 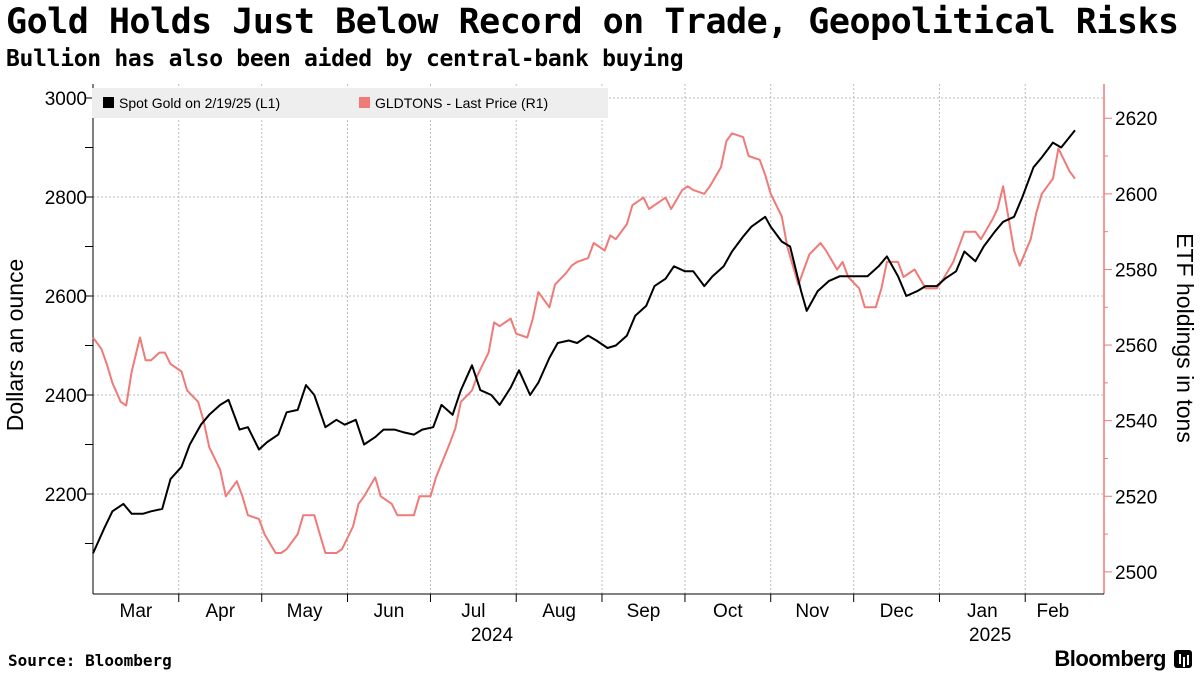 I want to click on right-tick-label: 2500, so click(x=1136, y=573).